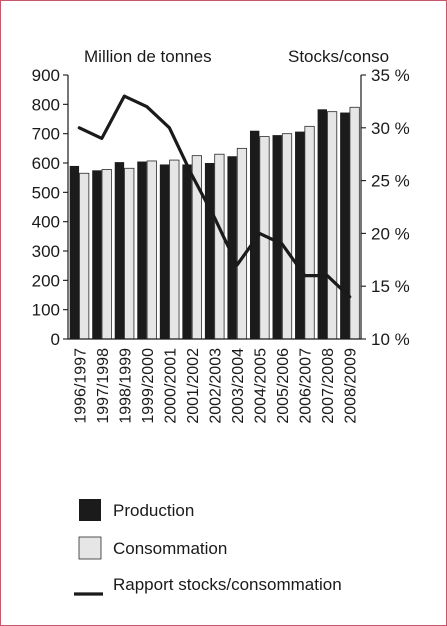  I want to click on left-tick-label: 400, so click(46, 222).